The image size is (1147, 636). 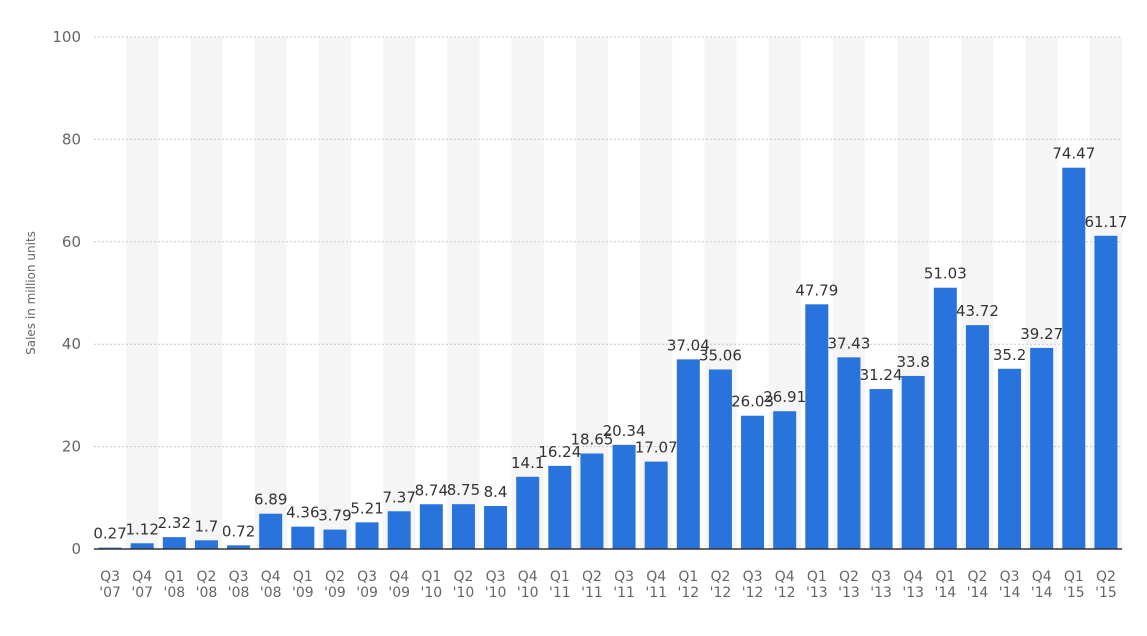 What do you see at coordinates (1073, 154) in the screenshot?
I see `value-label: 74.47` at bounding box center [1073, 154].